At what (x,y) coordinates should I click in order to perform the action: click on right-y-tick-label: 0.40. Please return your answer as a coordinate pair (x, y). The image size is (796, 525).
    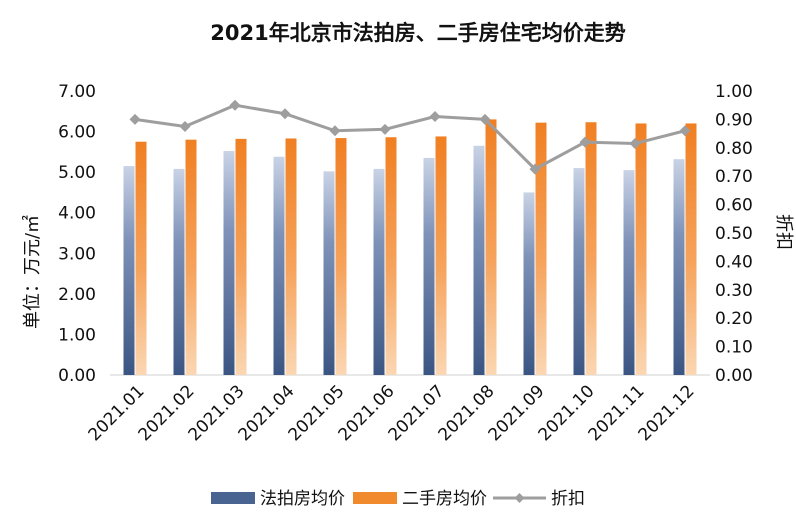
    Looking at the image, I should click on (734, 262).